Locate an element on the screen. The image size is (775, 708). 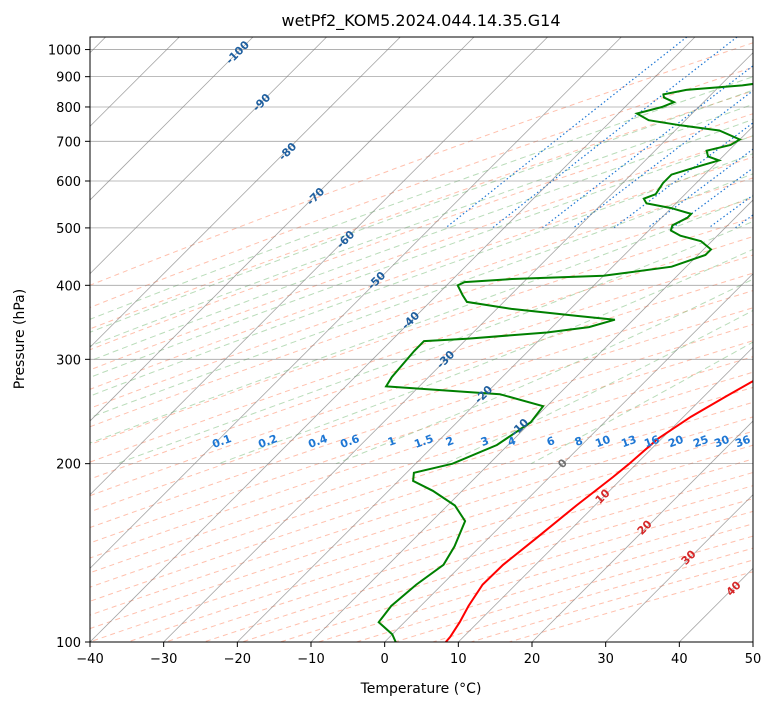
mixing-ratio-label: 0.2 is located at coordinates (267, 441).